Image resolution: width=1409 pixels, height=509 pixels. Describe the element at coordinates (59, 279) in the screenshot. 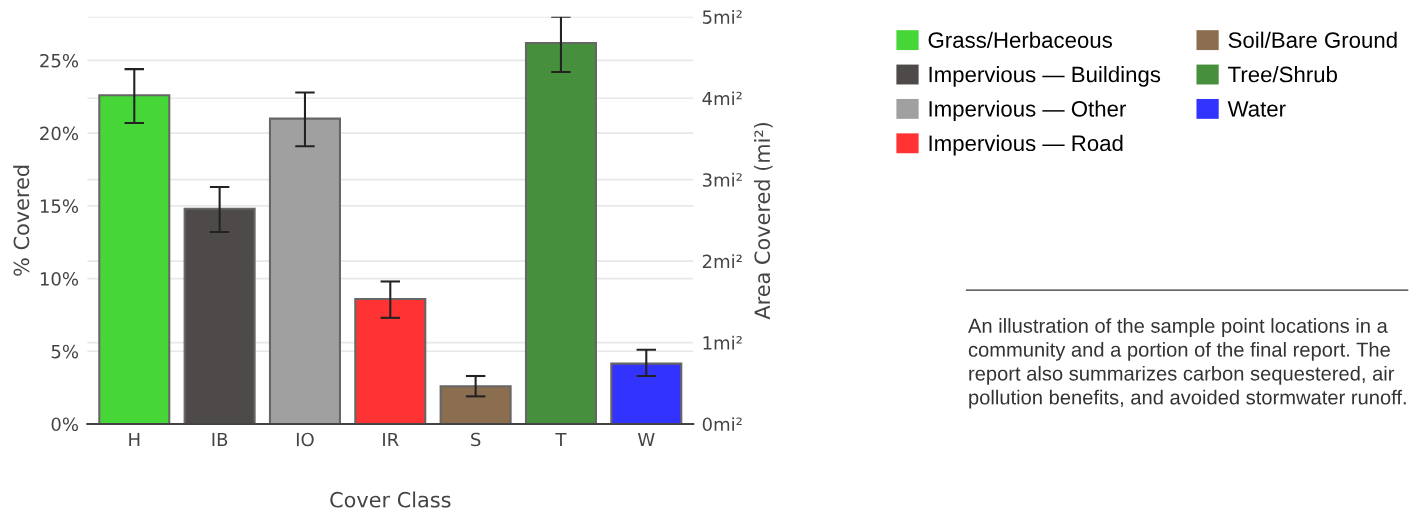

I see `y-tick-label: 10%` at that location.